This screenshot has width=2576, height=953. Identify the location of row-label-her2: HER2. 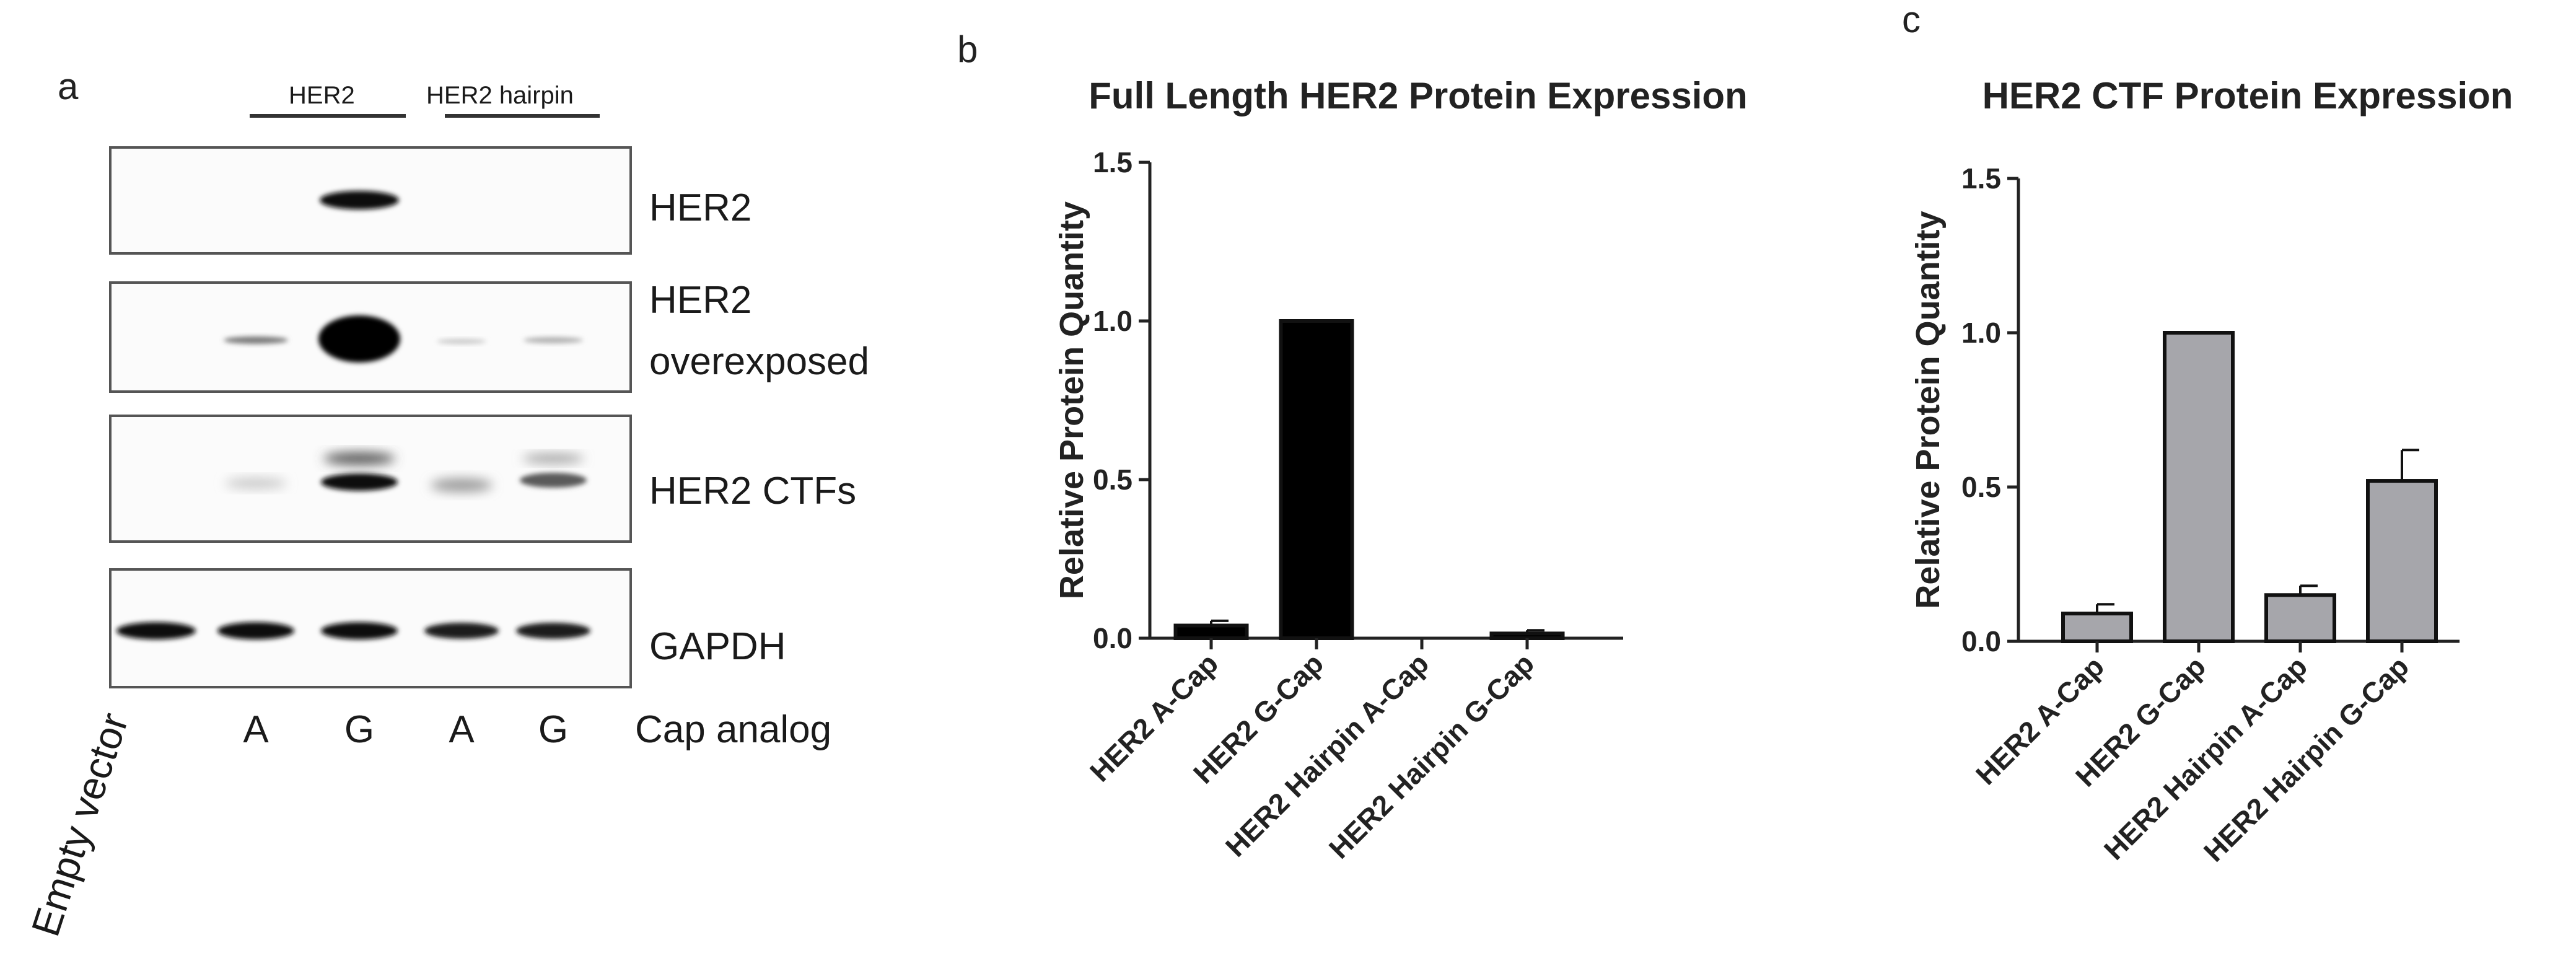
(700, 208).